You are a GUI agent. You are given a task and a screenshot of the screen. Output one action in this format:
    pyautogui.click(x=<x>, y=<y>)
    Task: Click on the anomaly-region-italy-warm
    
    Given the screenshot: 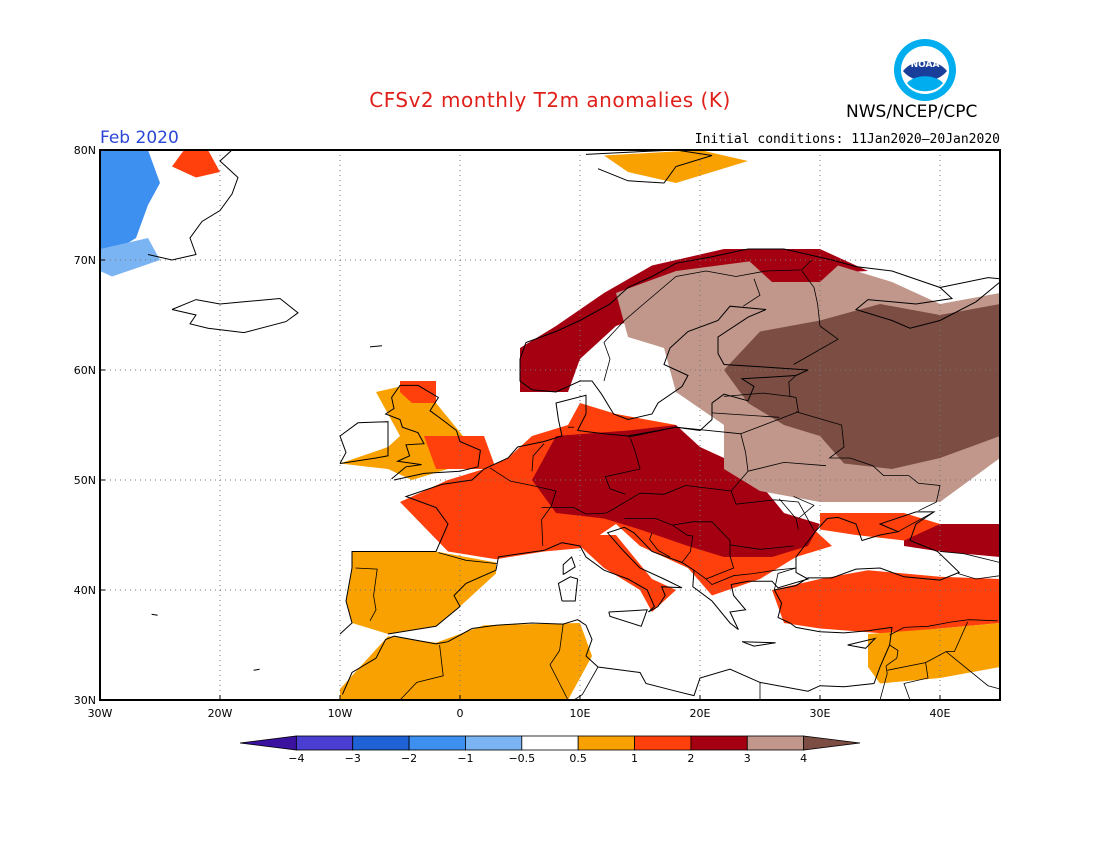 What is the action you would take?
    pyautogui.click(x=628, y=573)
    